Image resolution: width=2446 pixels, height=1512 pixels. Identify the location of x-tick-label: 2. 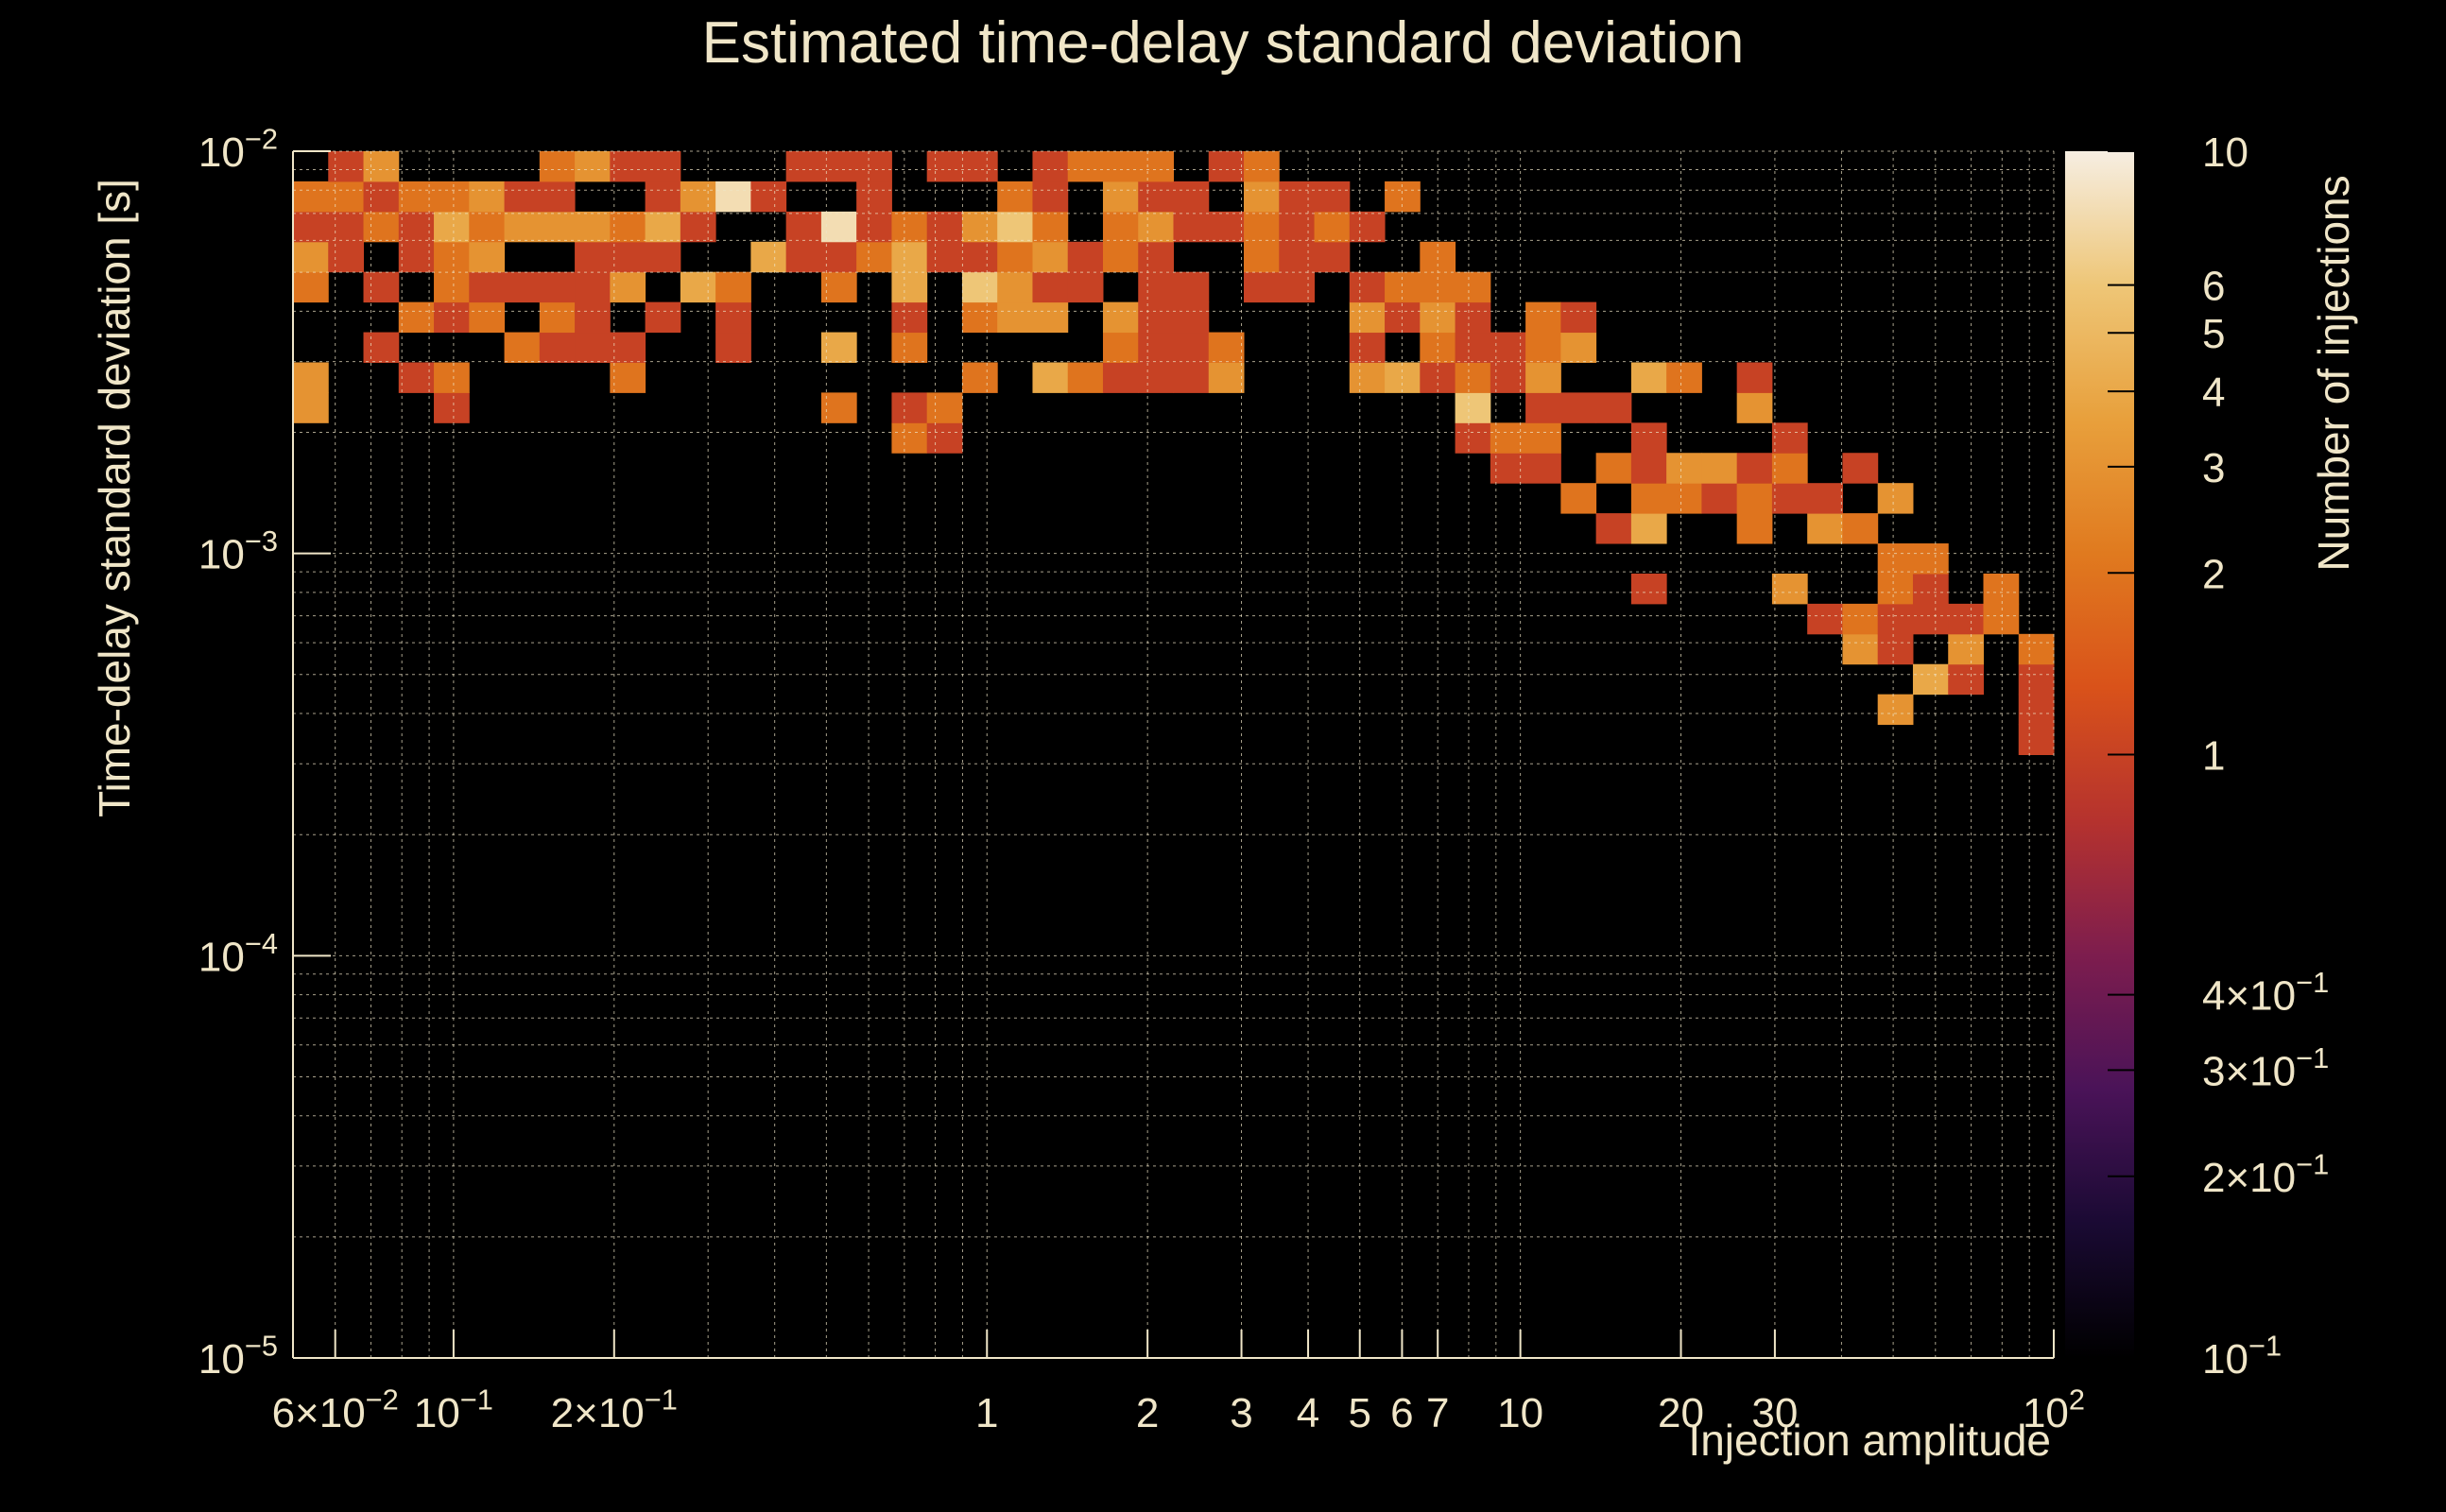
(1147, 1413).